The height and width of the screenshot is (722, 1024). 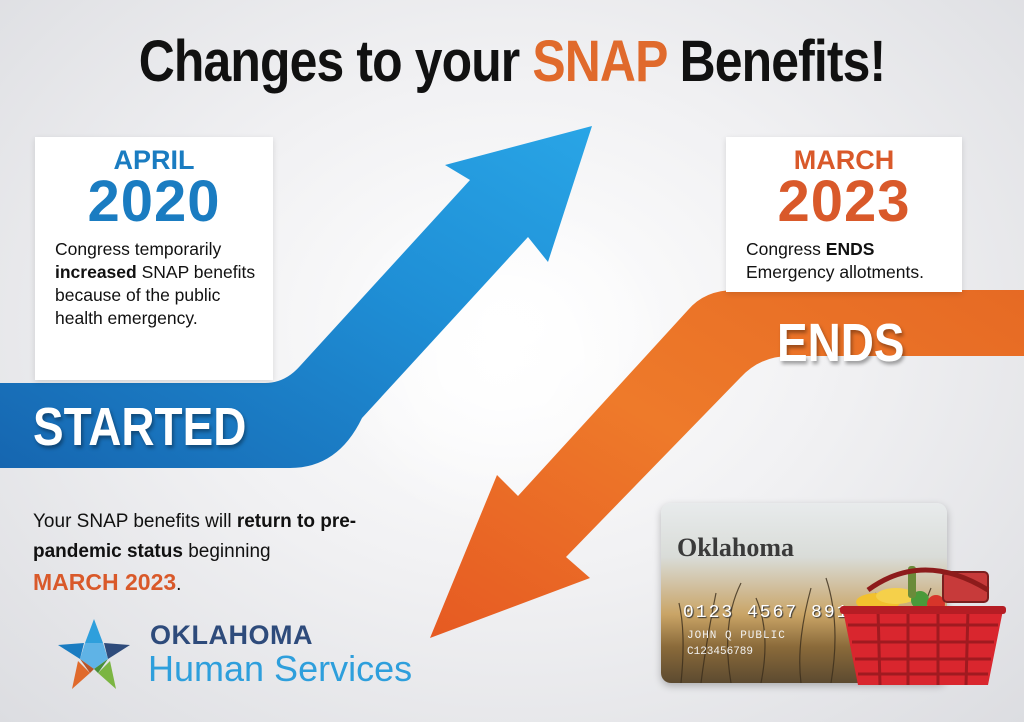 What do you see at coordinates (280, 668) in the screenshot?
I see `logo-human-services: Human Services` at bounding box center [280, 668].